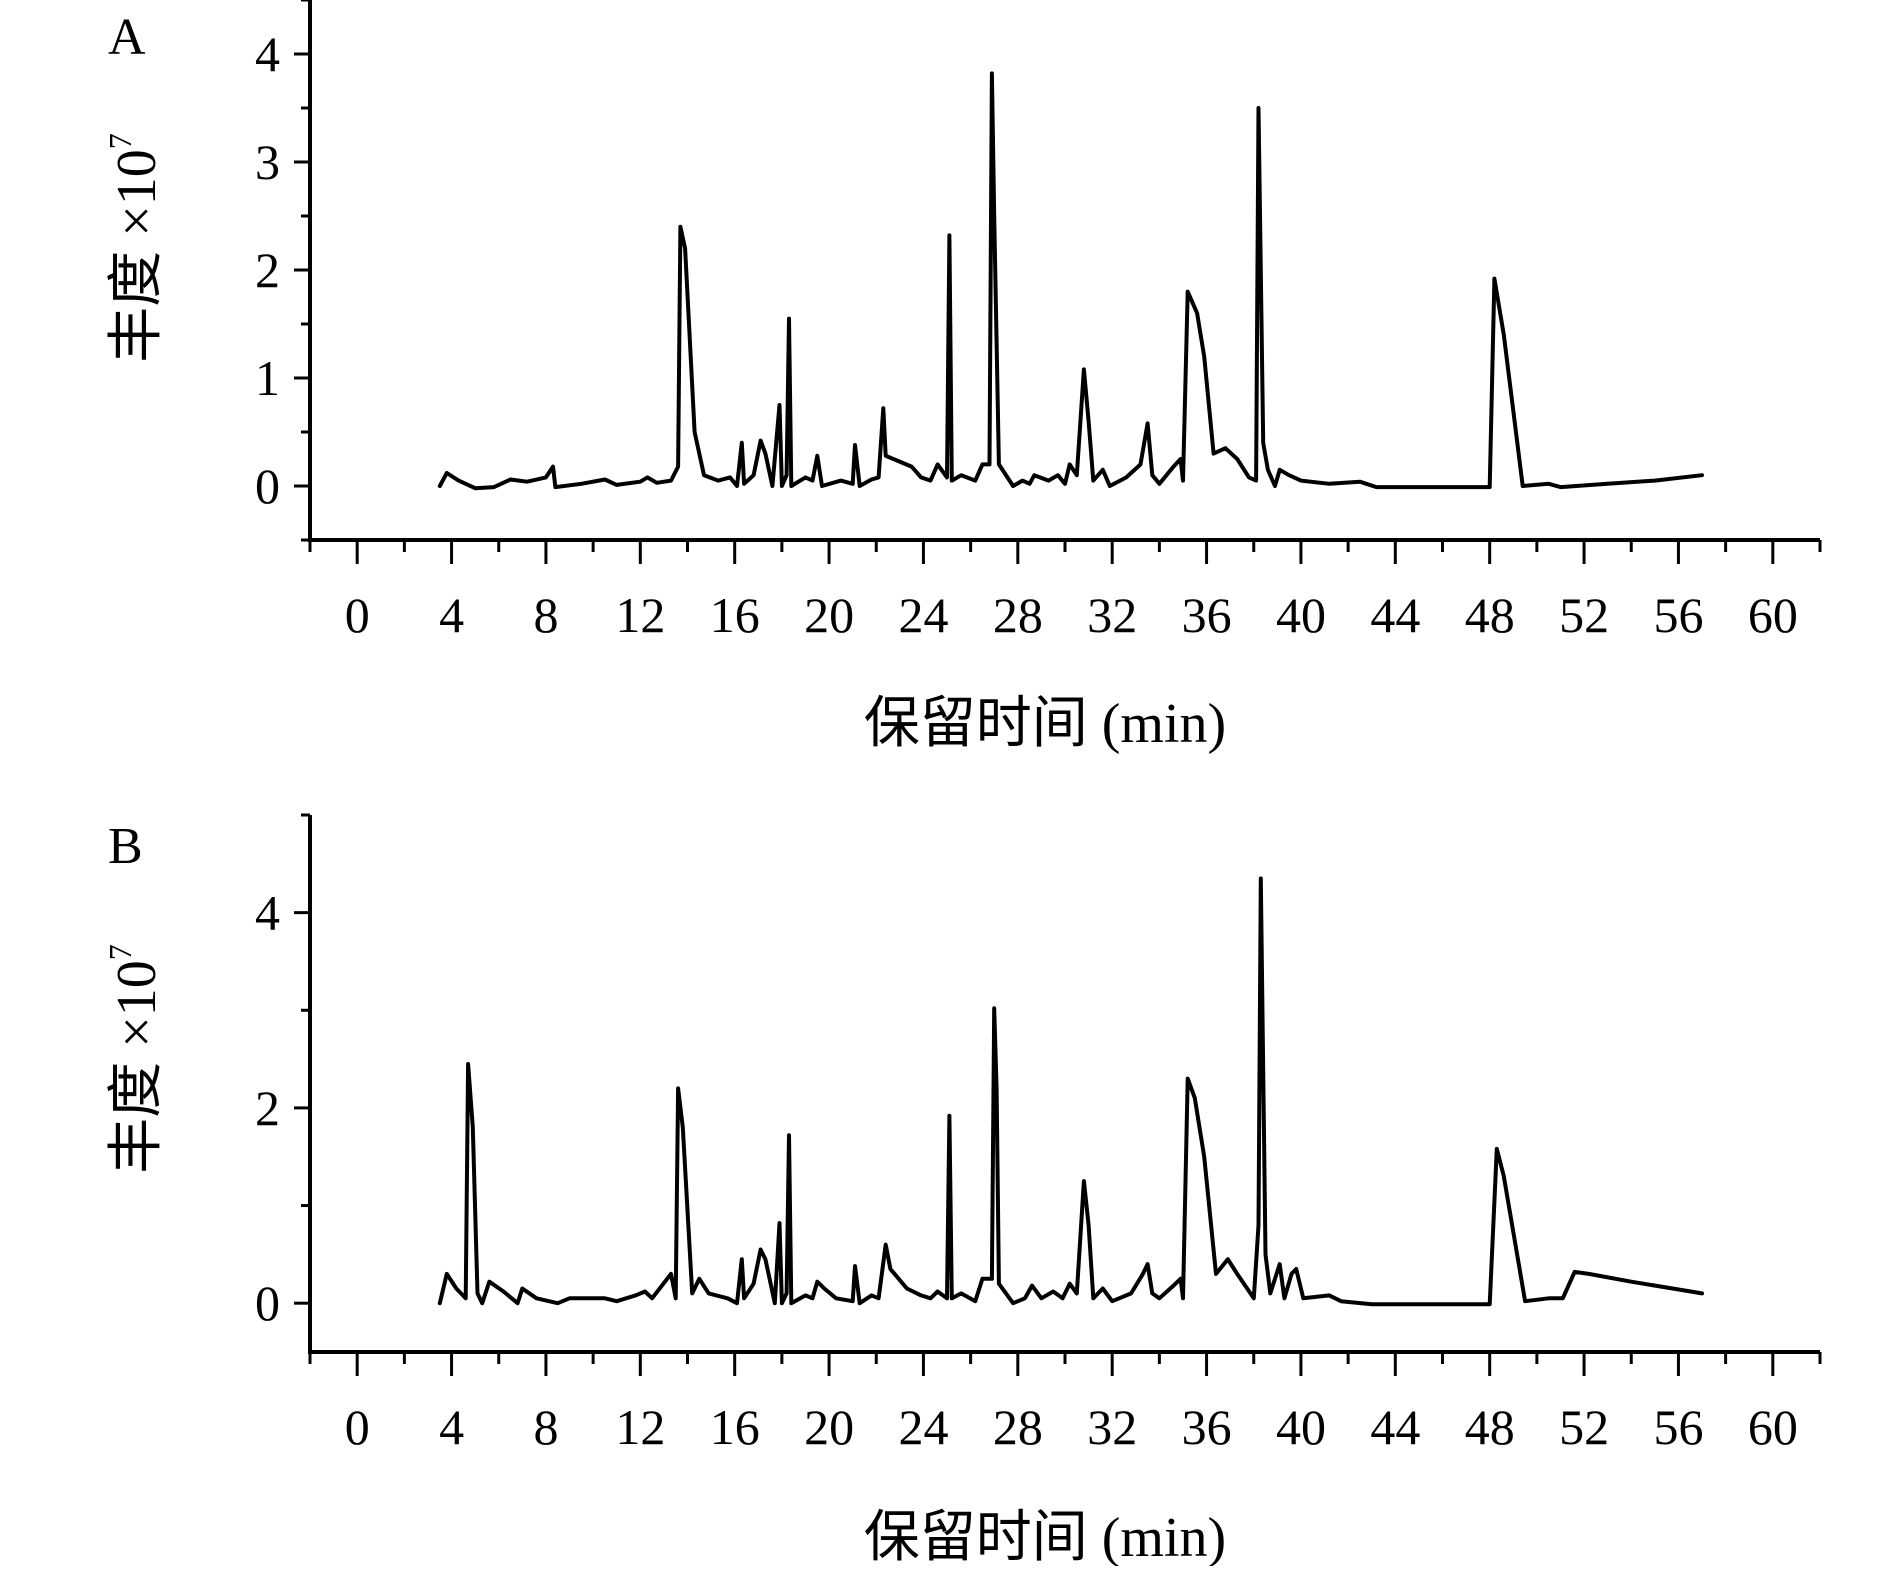  Describe the element at coordinates (451, 615) in the screenshot. I see `x-tick-label-a: 4` at that location.